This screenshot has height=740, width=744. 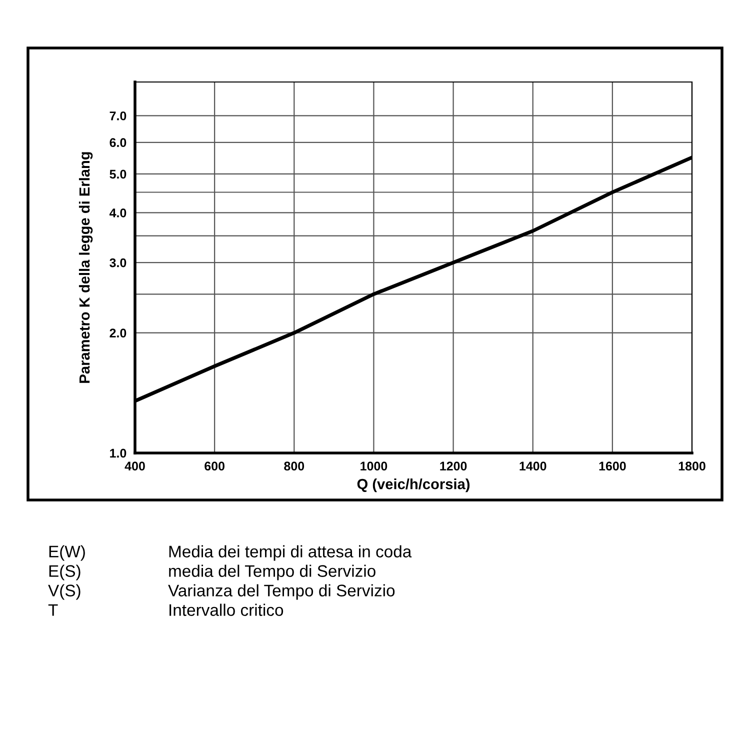 I want to click on y-tick-label: 2.0, so click(x=118, y=333).